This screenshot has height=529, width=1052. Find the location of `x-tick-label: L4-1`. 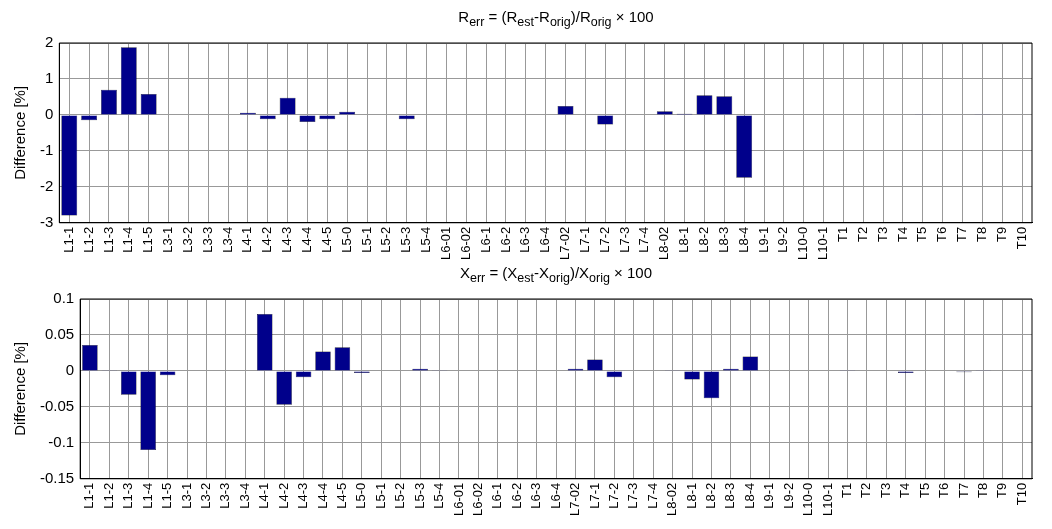

x-tick-label: L4-1 is located at coordinates (264, 495).